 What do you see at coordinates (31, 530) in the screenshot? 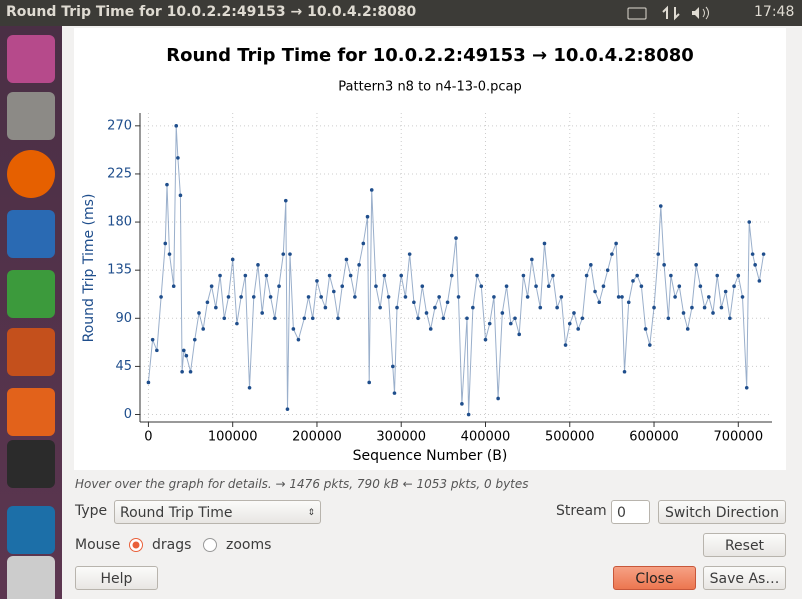
I see `wireshark-icon` at bounding box center [31, 530].